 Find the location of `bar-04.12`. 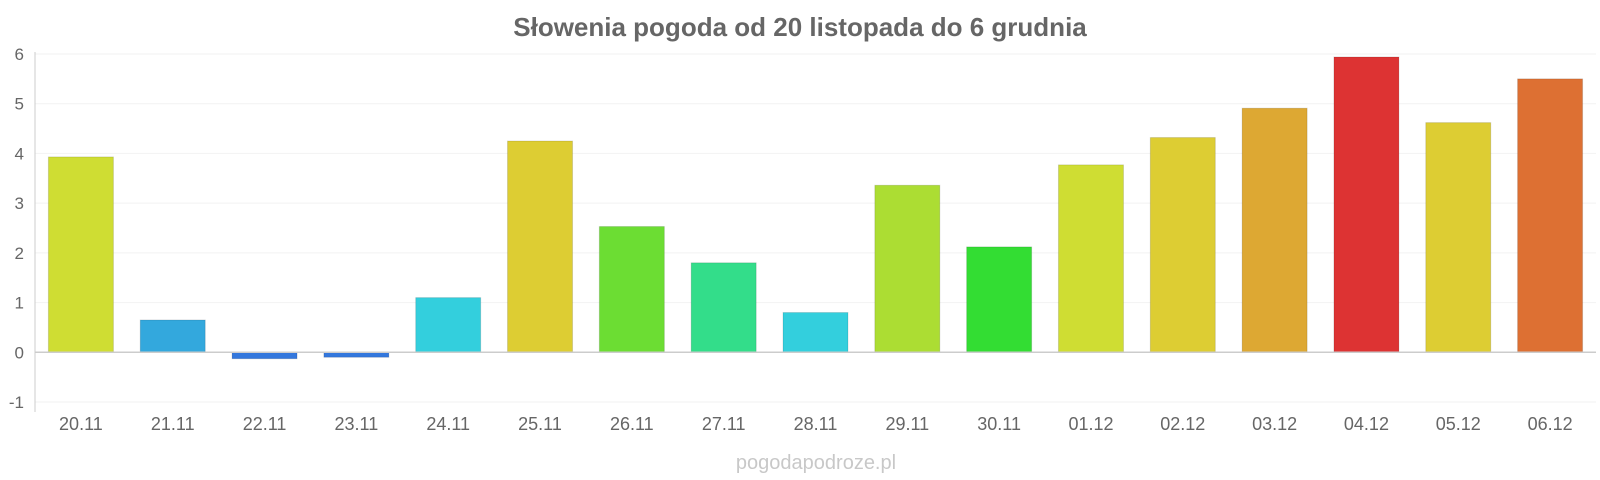

bar-04.12 is located at coordinates (1366, 204).